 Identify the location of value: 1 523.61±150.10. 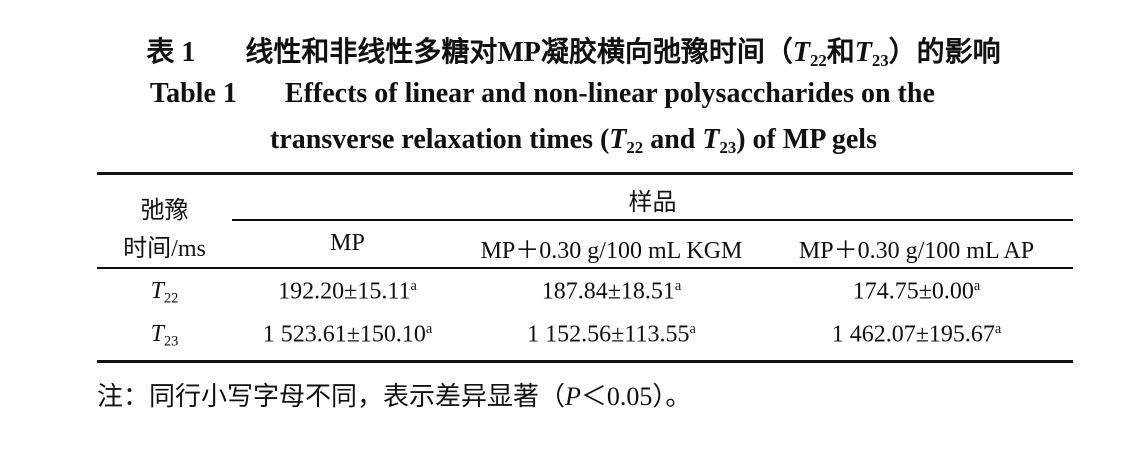
(344, 334).